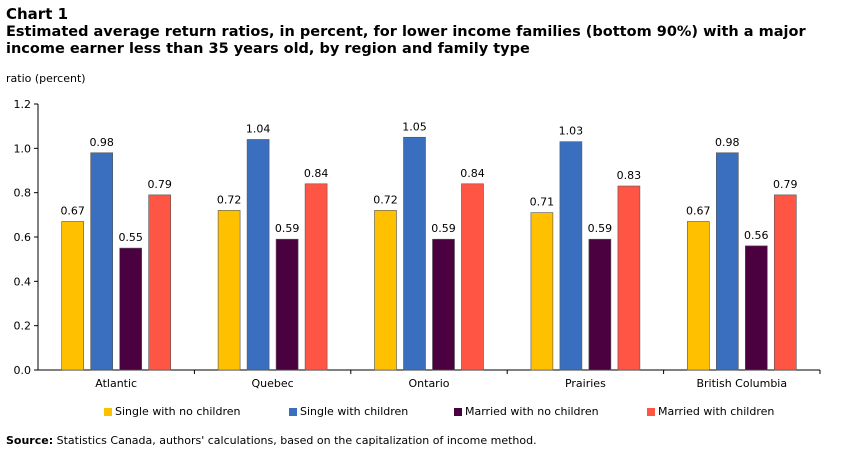  Describe the element at coordinates (178, 411) in the screenshot. I see `legend-label: Single with no children` at that location.